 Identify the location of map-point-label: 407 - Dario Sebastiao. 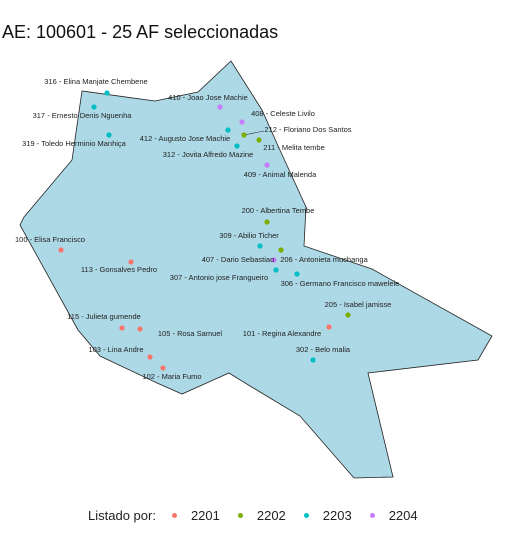
(238, 259).